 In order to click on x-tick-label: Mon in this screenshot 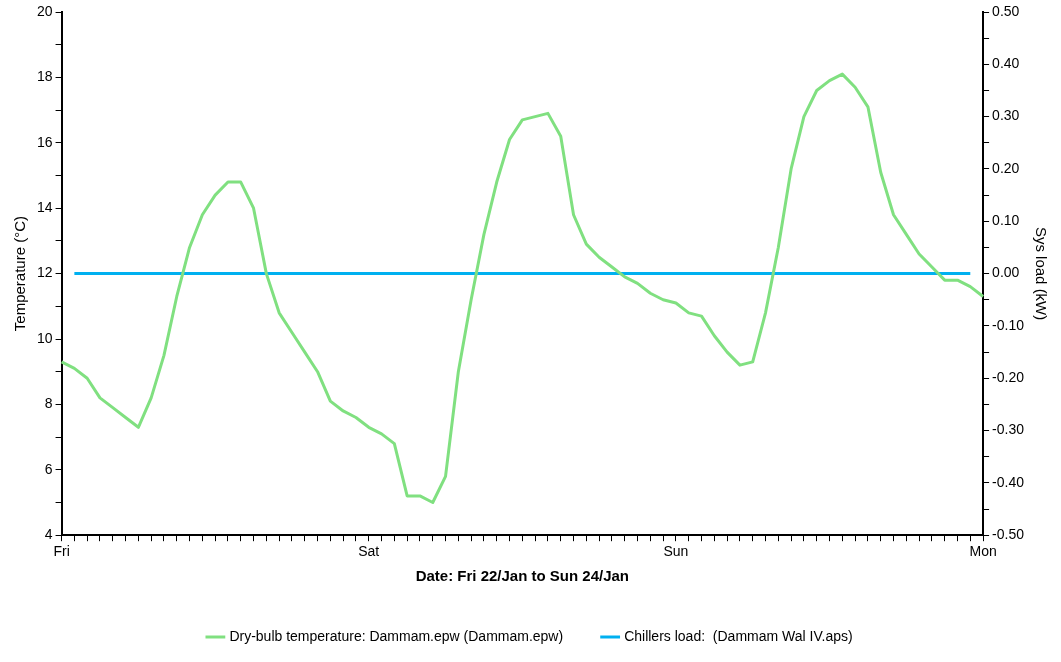, I will do `click(983, 551)`.